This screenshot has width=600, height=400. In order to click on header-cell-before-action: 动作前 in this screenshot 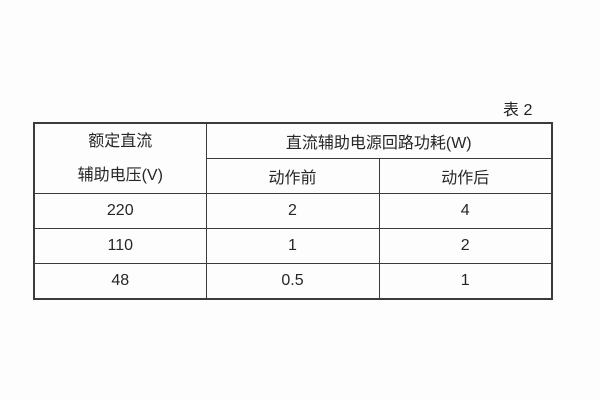, I will do `click(292, 176)`.